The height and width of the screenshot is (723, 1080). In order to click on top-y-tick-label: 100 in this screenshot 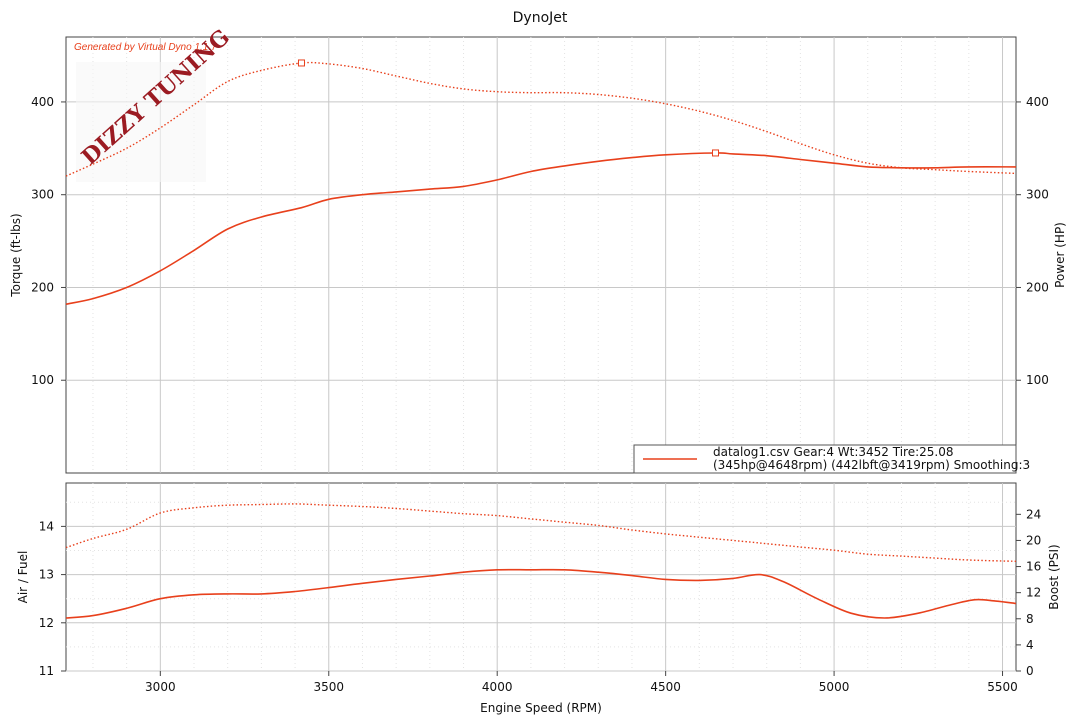, I will do `click(42, 380)`.